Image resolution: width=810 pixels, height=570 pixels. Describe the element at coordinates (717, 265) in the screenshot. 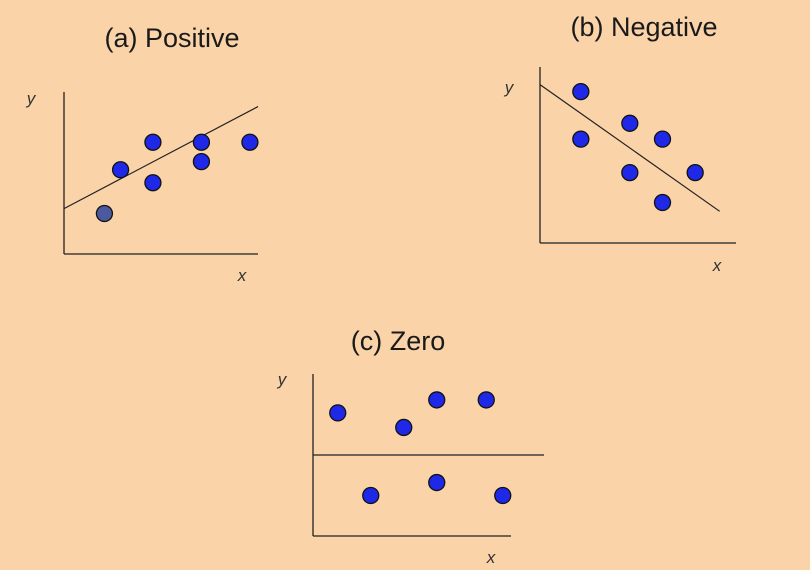

I see `x-axis-label-negative: x` at that location.